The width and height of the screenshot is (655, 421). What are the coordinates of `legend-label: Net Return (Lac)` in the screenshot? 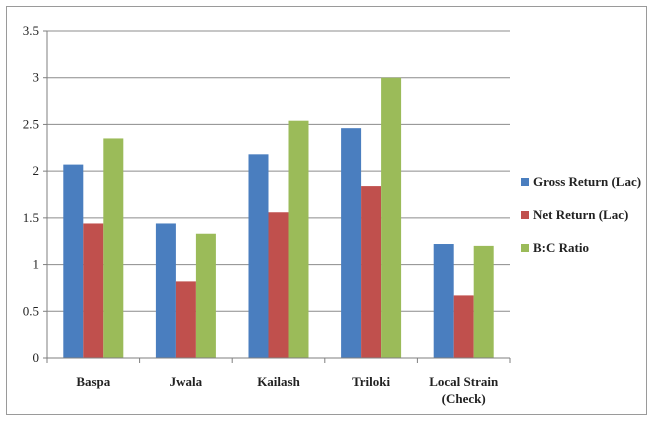 It's located at (580, 214).